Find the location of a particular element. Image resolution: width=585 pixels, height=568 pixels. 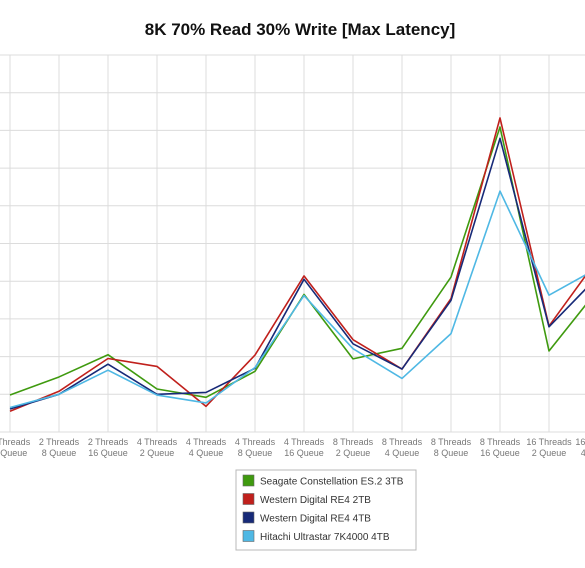

chart-title: 8K 70% Read 30% Write [Max Latency] is located at coordinates (300, 29).